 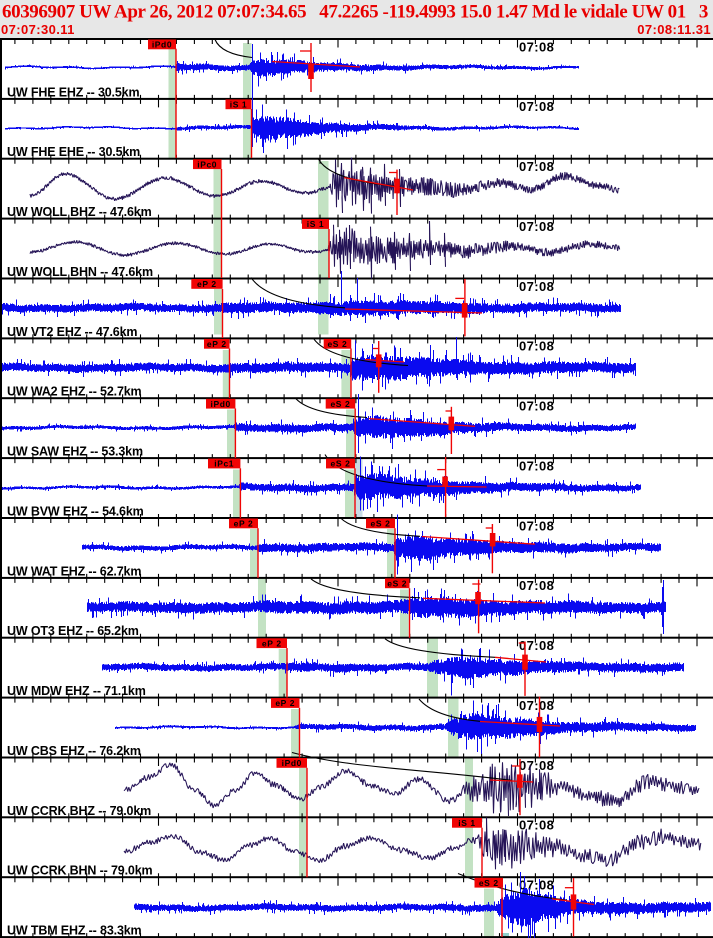 What do you see at coordinates (74, 751) in the screenshot?
I see `svg-text: UW CBS EHZ -- 76.2km` at bounding box center [74, 751].